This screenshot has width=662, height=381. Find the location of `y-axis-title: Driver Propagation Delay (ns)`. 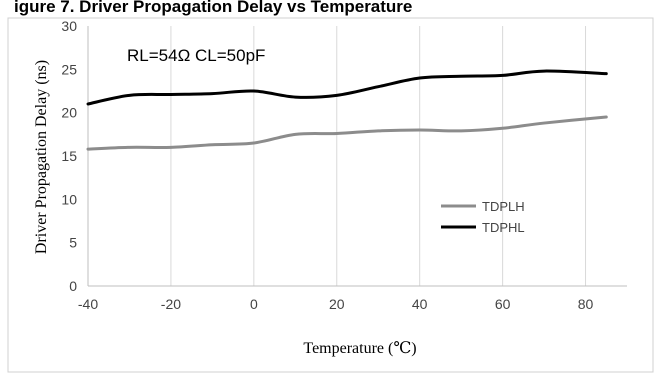

y-axis-title: Driver Propagation Delay (ns) is located at coordinates (41, 157).